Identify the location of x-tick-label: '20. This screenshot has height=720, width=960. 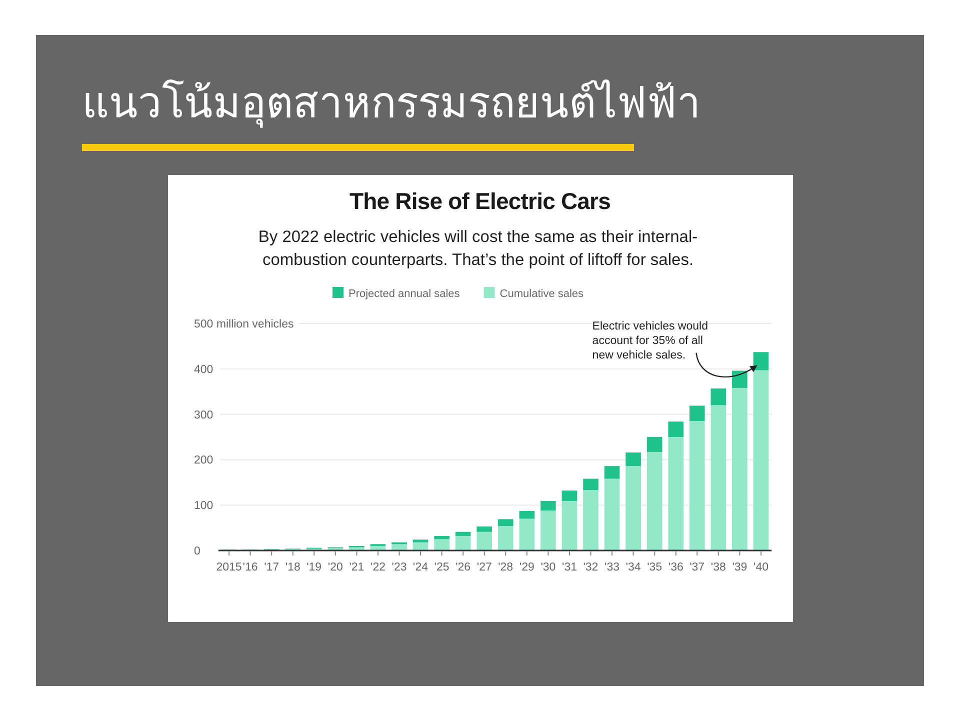
(335, 568).